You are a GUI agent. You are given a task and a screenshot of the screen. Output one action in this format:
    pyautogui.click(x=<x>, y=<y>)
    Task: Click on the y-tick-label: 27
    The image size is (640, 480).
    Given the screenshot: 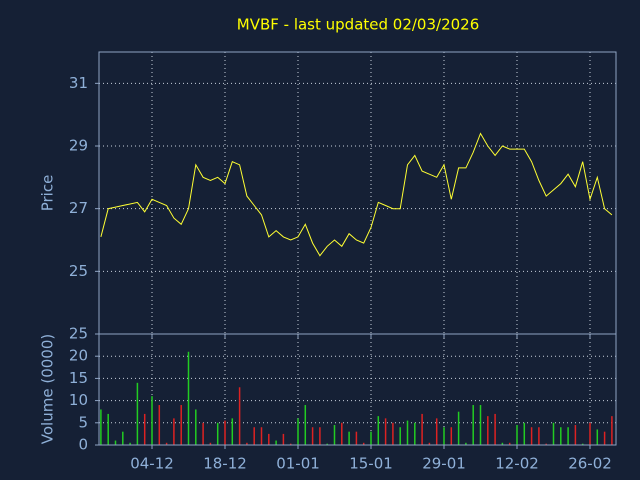 What is the action you would take?
    pyautogui.click(x=78, y=208)
    